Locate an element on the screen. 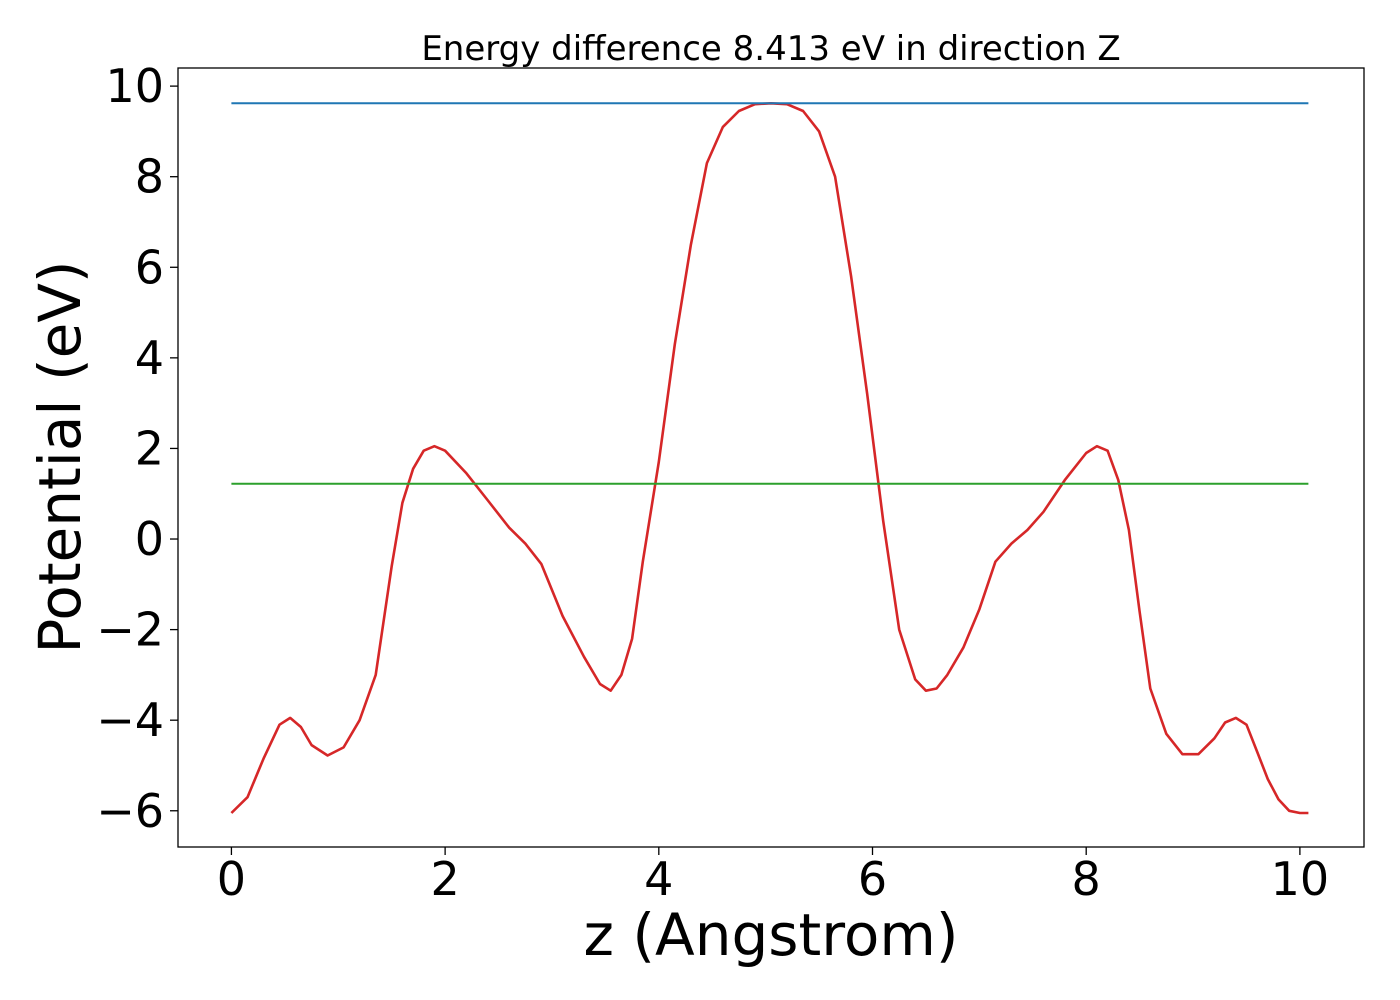 This screenshot has height=1000, width=1400. y-tick-label: 2 is located at coordinates (149, 448).